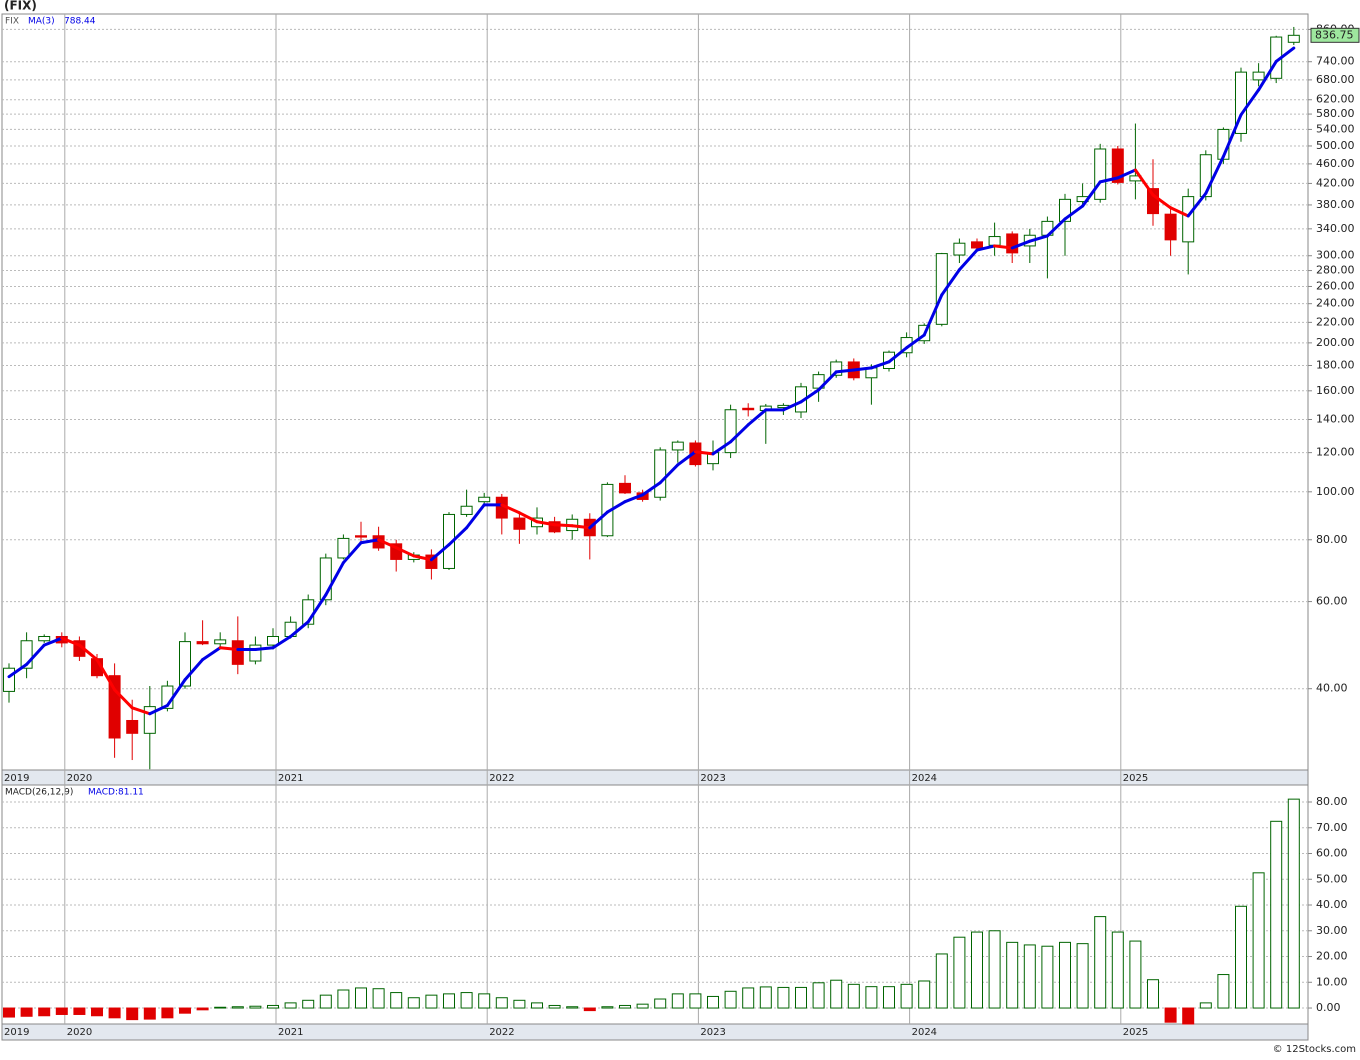 The height and width of the screenshot is (1060, 1360). I want to click on y-tick-label: 20.00, so click(1332, 956).